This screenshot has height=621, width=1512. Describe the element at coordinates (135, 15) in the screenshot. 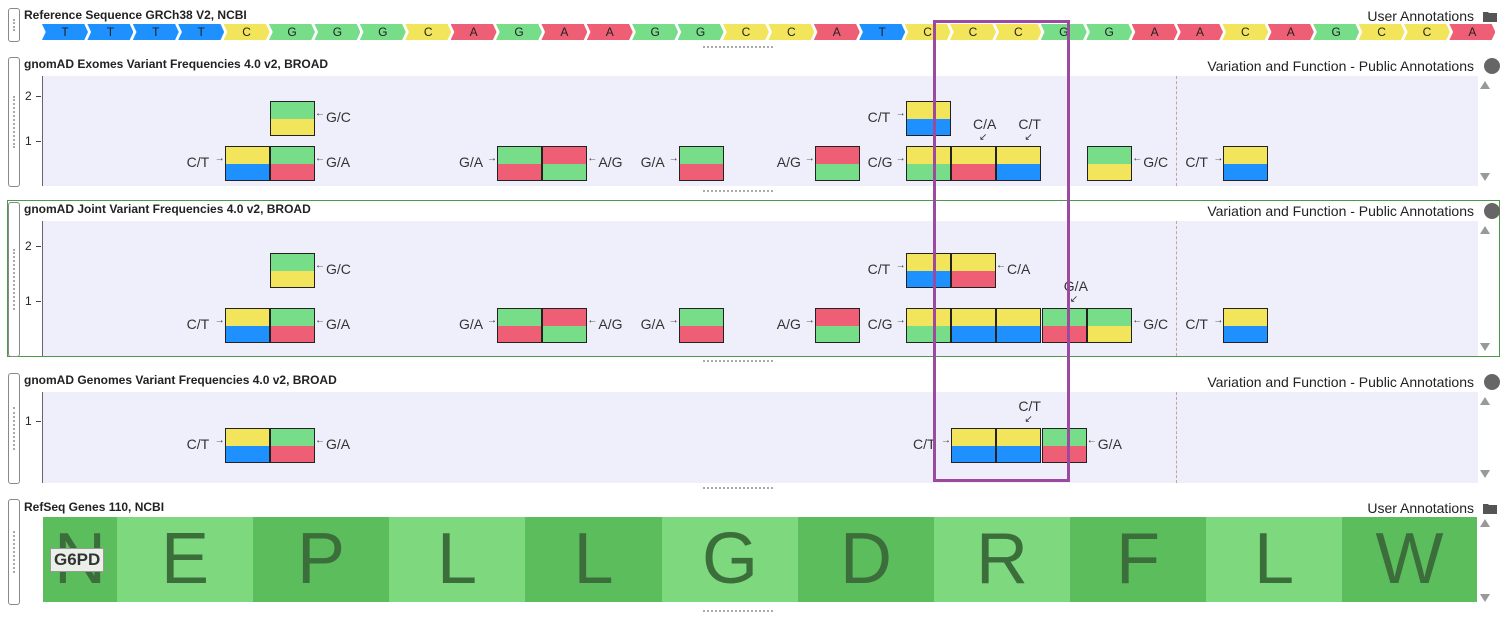

I see `reference-track-title: Reference Sequence GRCh38 V2, NCBI` at that location.